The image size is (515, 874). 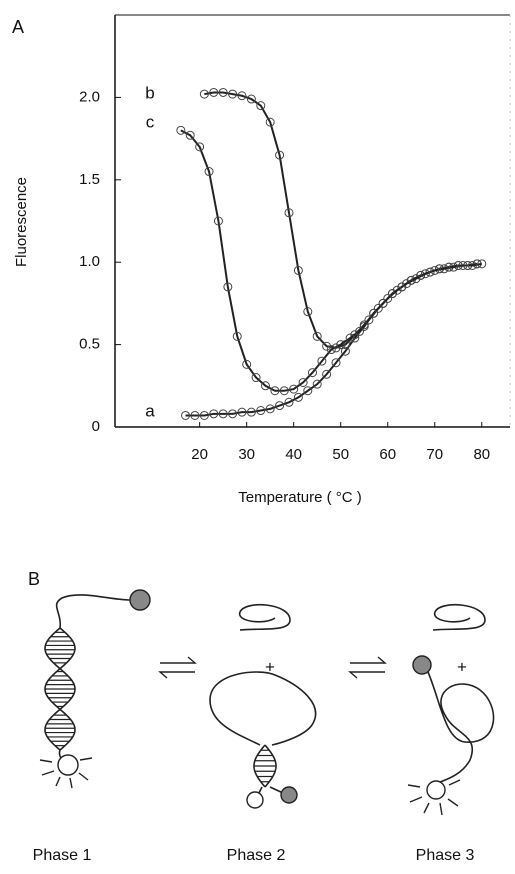 What do you see at coordinates (89, 344) in the screenshot?
I see `y-tick-label: 0.5` at bounding box center [89, 344].